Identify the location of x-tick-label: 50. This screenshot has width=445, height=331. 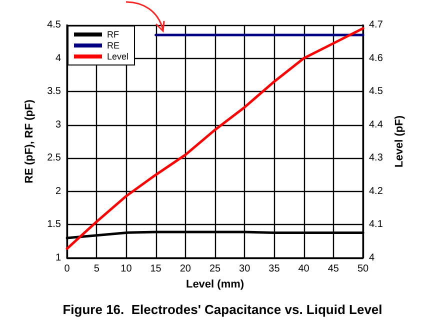
(363, 269).